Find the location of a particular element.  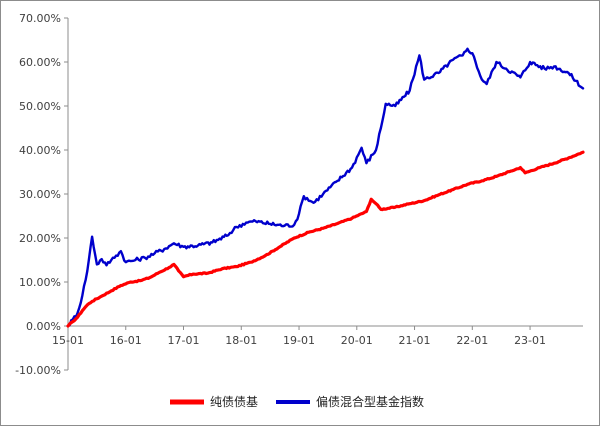

x-tick-label: 18-01 is located at coordinates (241, 340).